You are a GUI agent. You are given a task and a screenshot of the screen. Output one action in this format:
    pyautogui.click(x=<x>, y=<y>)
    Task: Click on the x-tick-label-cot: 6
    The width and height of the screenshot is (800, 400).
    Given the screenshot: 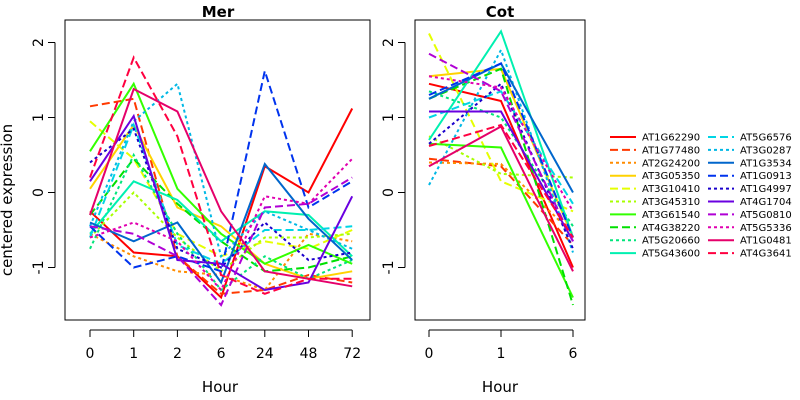 What is the action you would take?
    pyautogui.click(x=573, y=354)
    